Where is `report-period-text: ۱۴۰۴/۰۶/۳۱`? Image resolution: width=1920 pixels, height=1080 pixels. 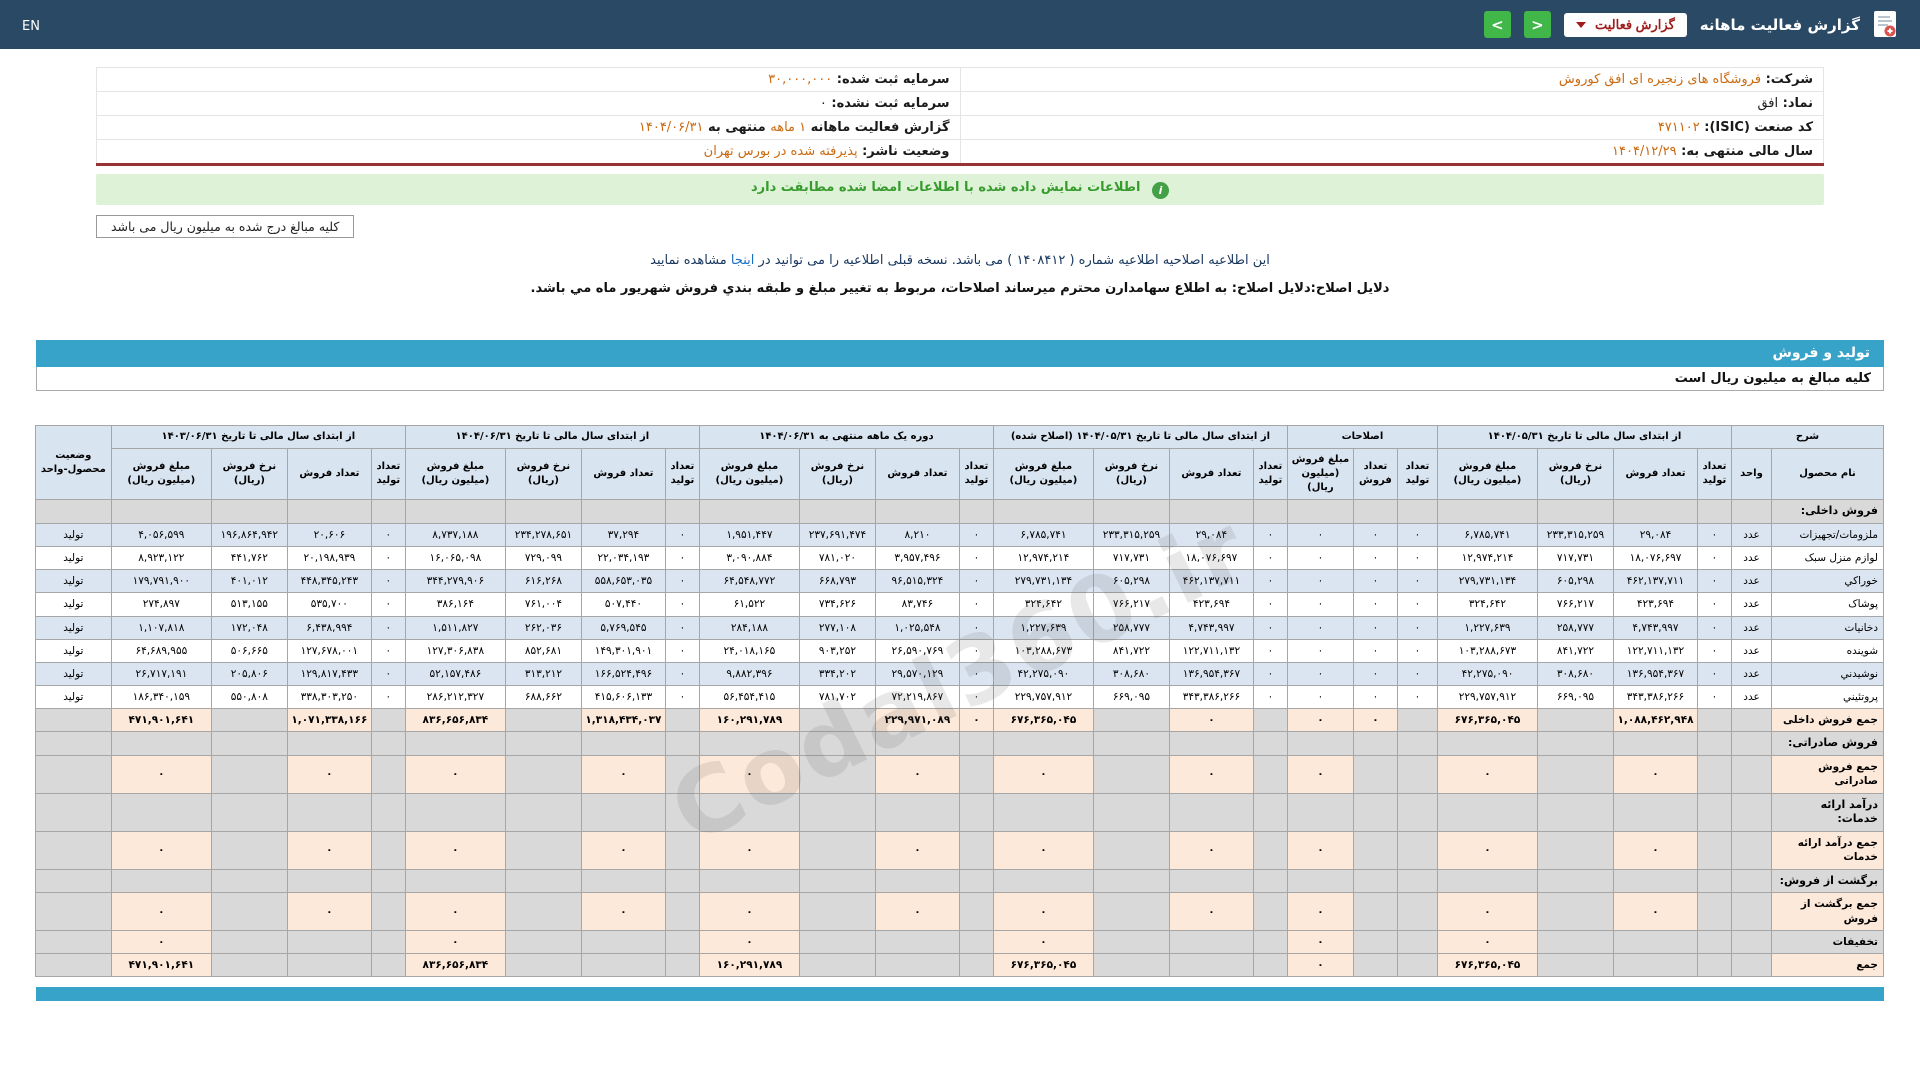 report-period-text: ۱۴۰۴/۰۶/۳۱ is located at coordinates (671, 127).